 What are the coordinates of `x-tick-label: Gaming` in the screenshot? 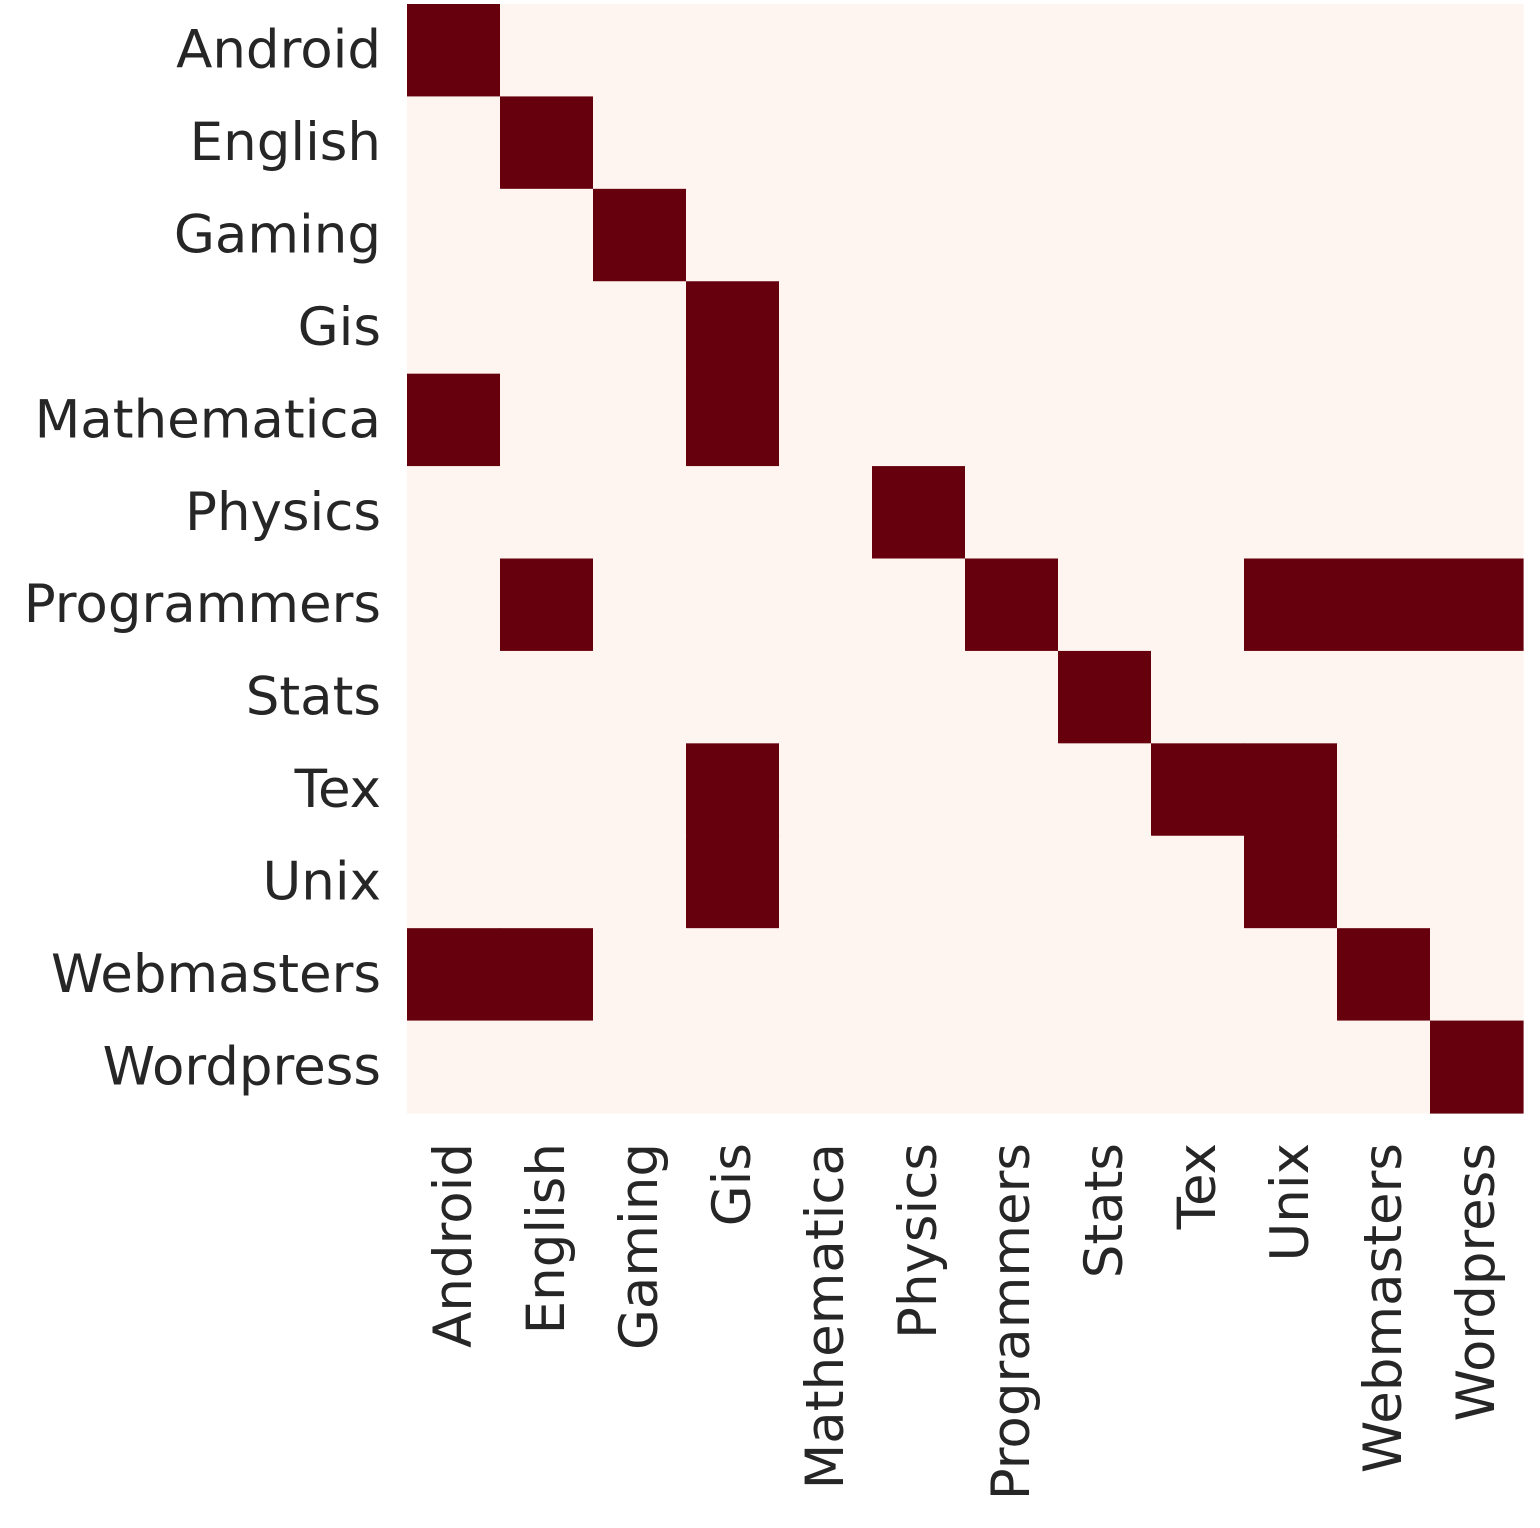 It's located at (639, 1246).